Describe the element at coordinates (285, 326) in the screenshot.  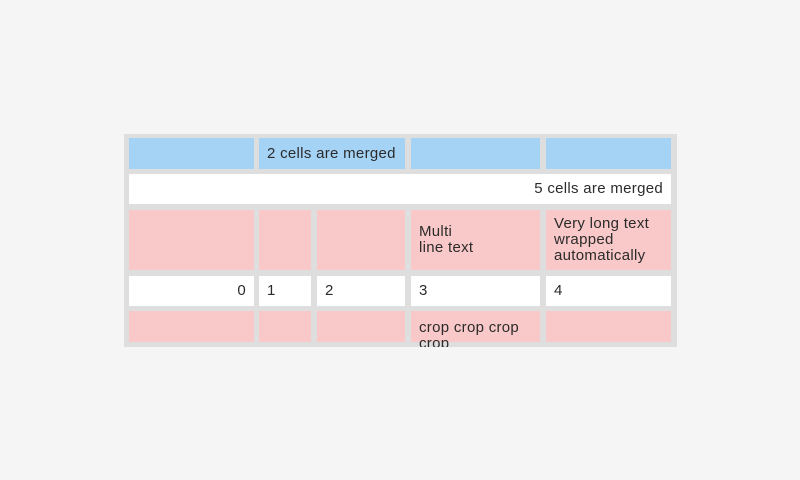
I see `table-cell-r5c2` at that location.